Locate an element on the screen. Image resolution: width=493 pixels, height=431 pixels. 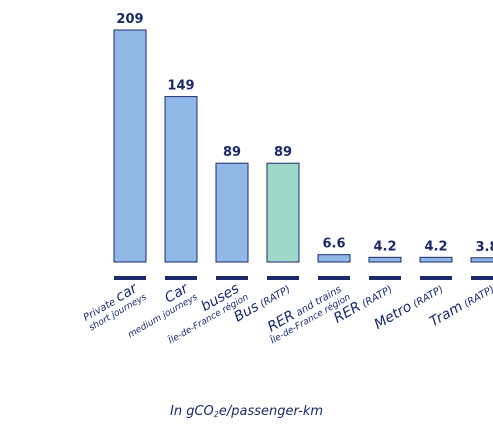
value-label-0: 209 is located at coordinates (129, 19).